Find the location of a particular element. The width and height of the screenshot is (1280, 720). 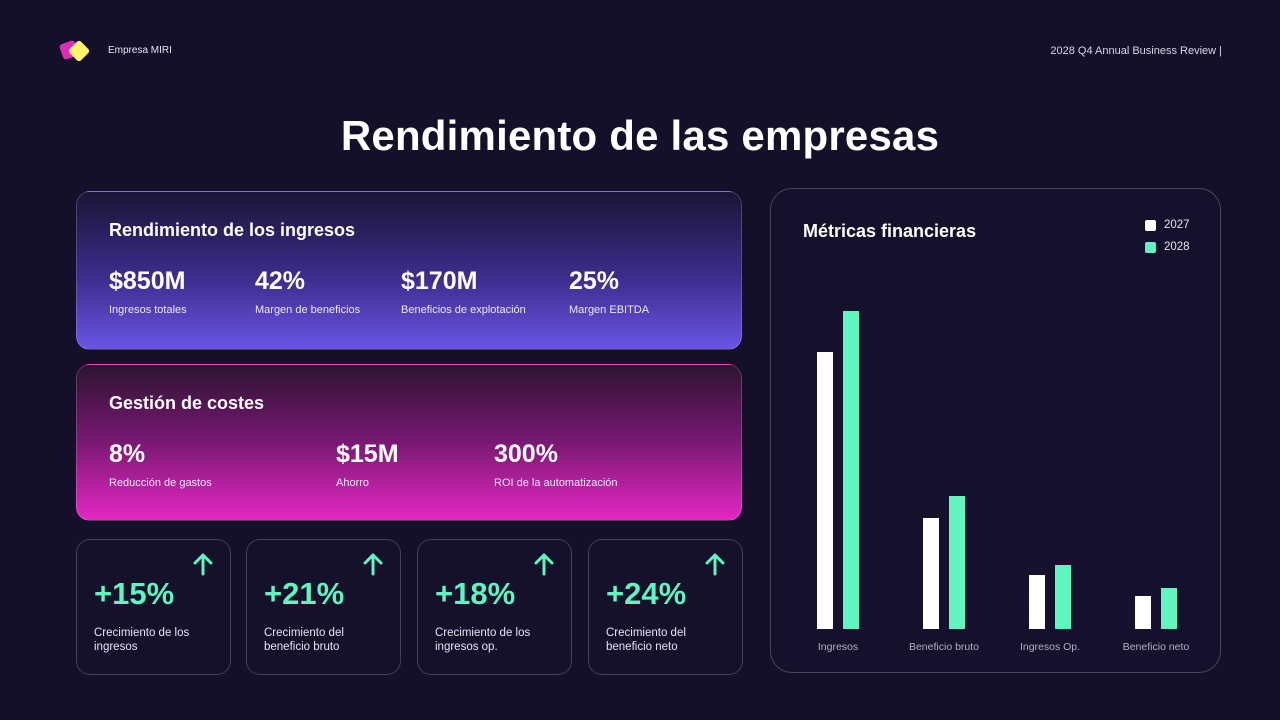

metric-value: 300% is located at coordinates (526, 454).